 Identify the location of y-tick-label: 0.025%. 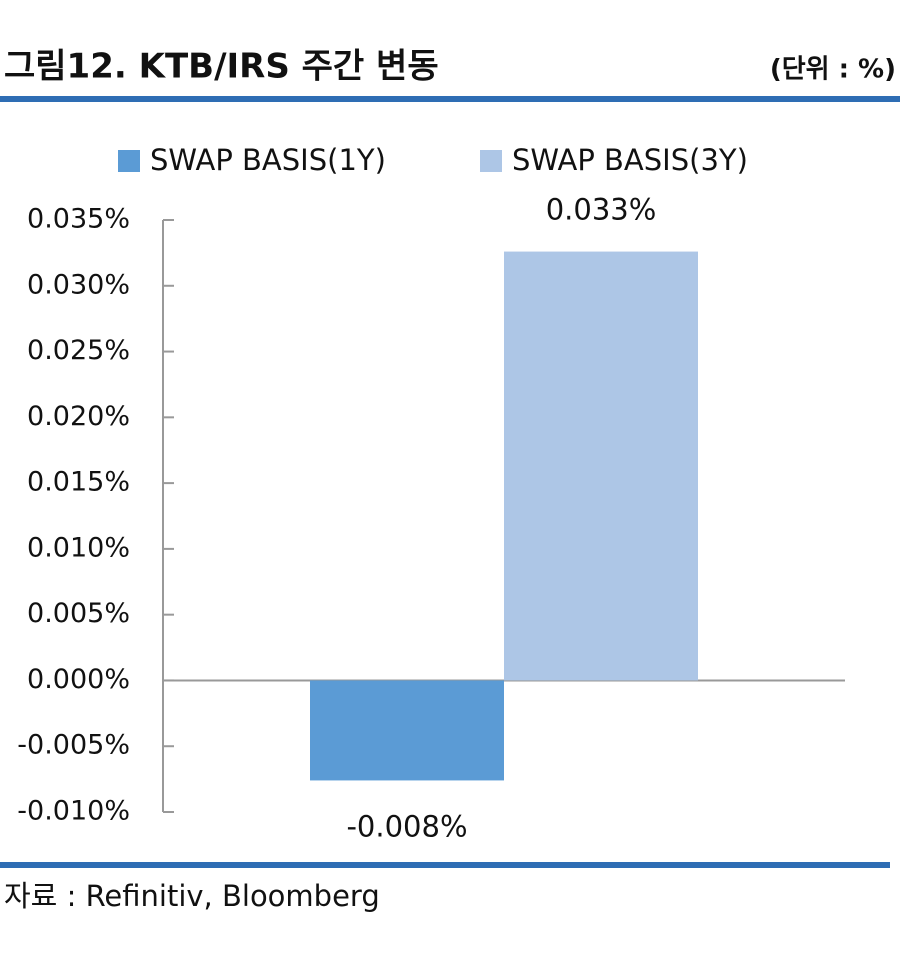
(78, 350).